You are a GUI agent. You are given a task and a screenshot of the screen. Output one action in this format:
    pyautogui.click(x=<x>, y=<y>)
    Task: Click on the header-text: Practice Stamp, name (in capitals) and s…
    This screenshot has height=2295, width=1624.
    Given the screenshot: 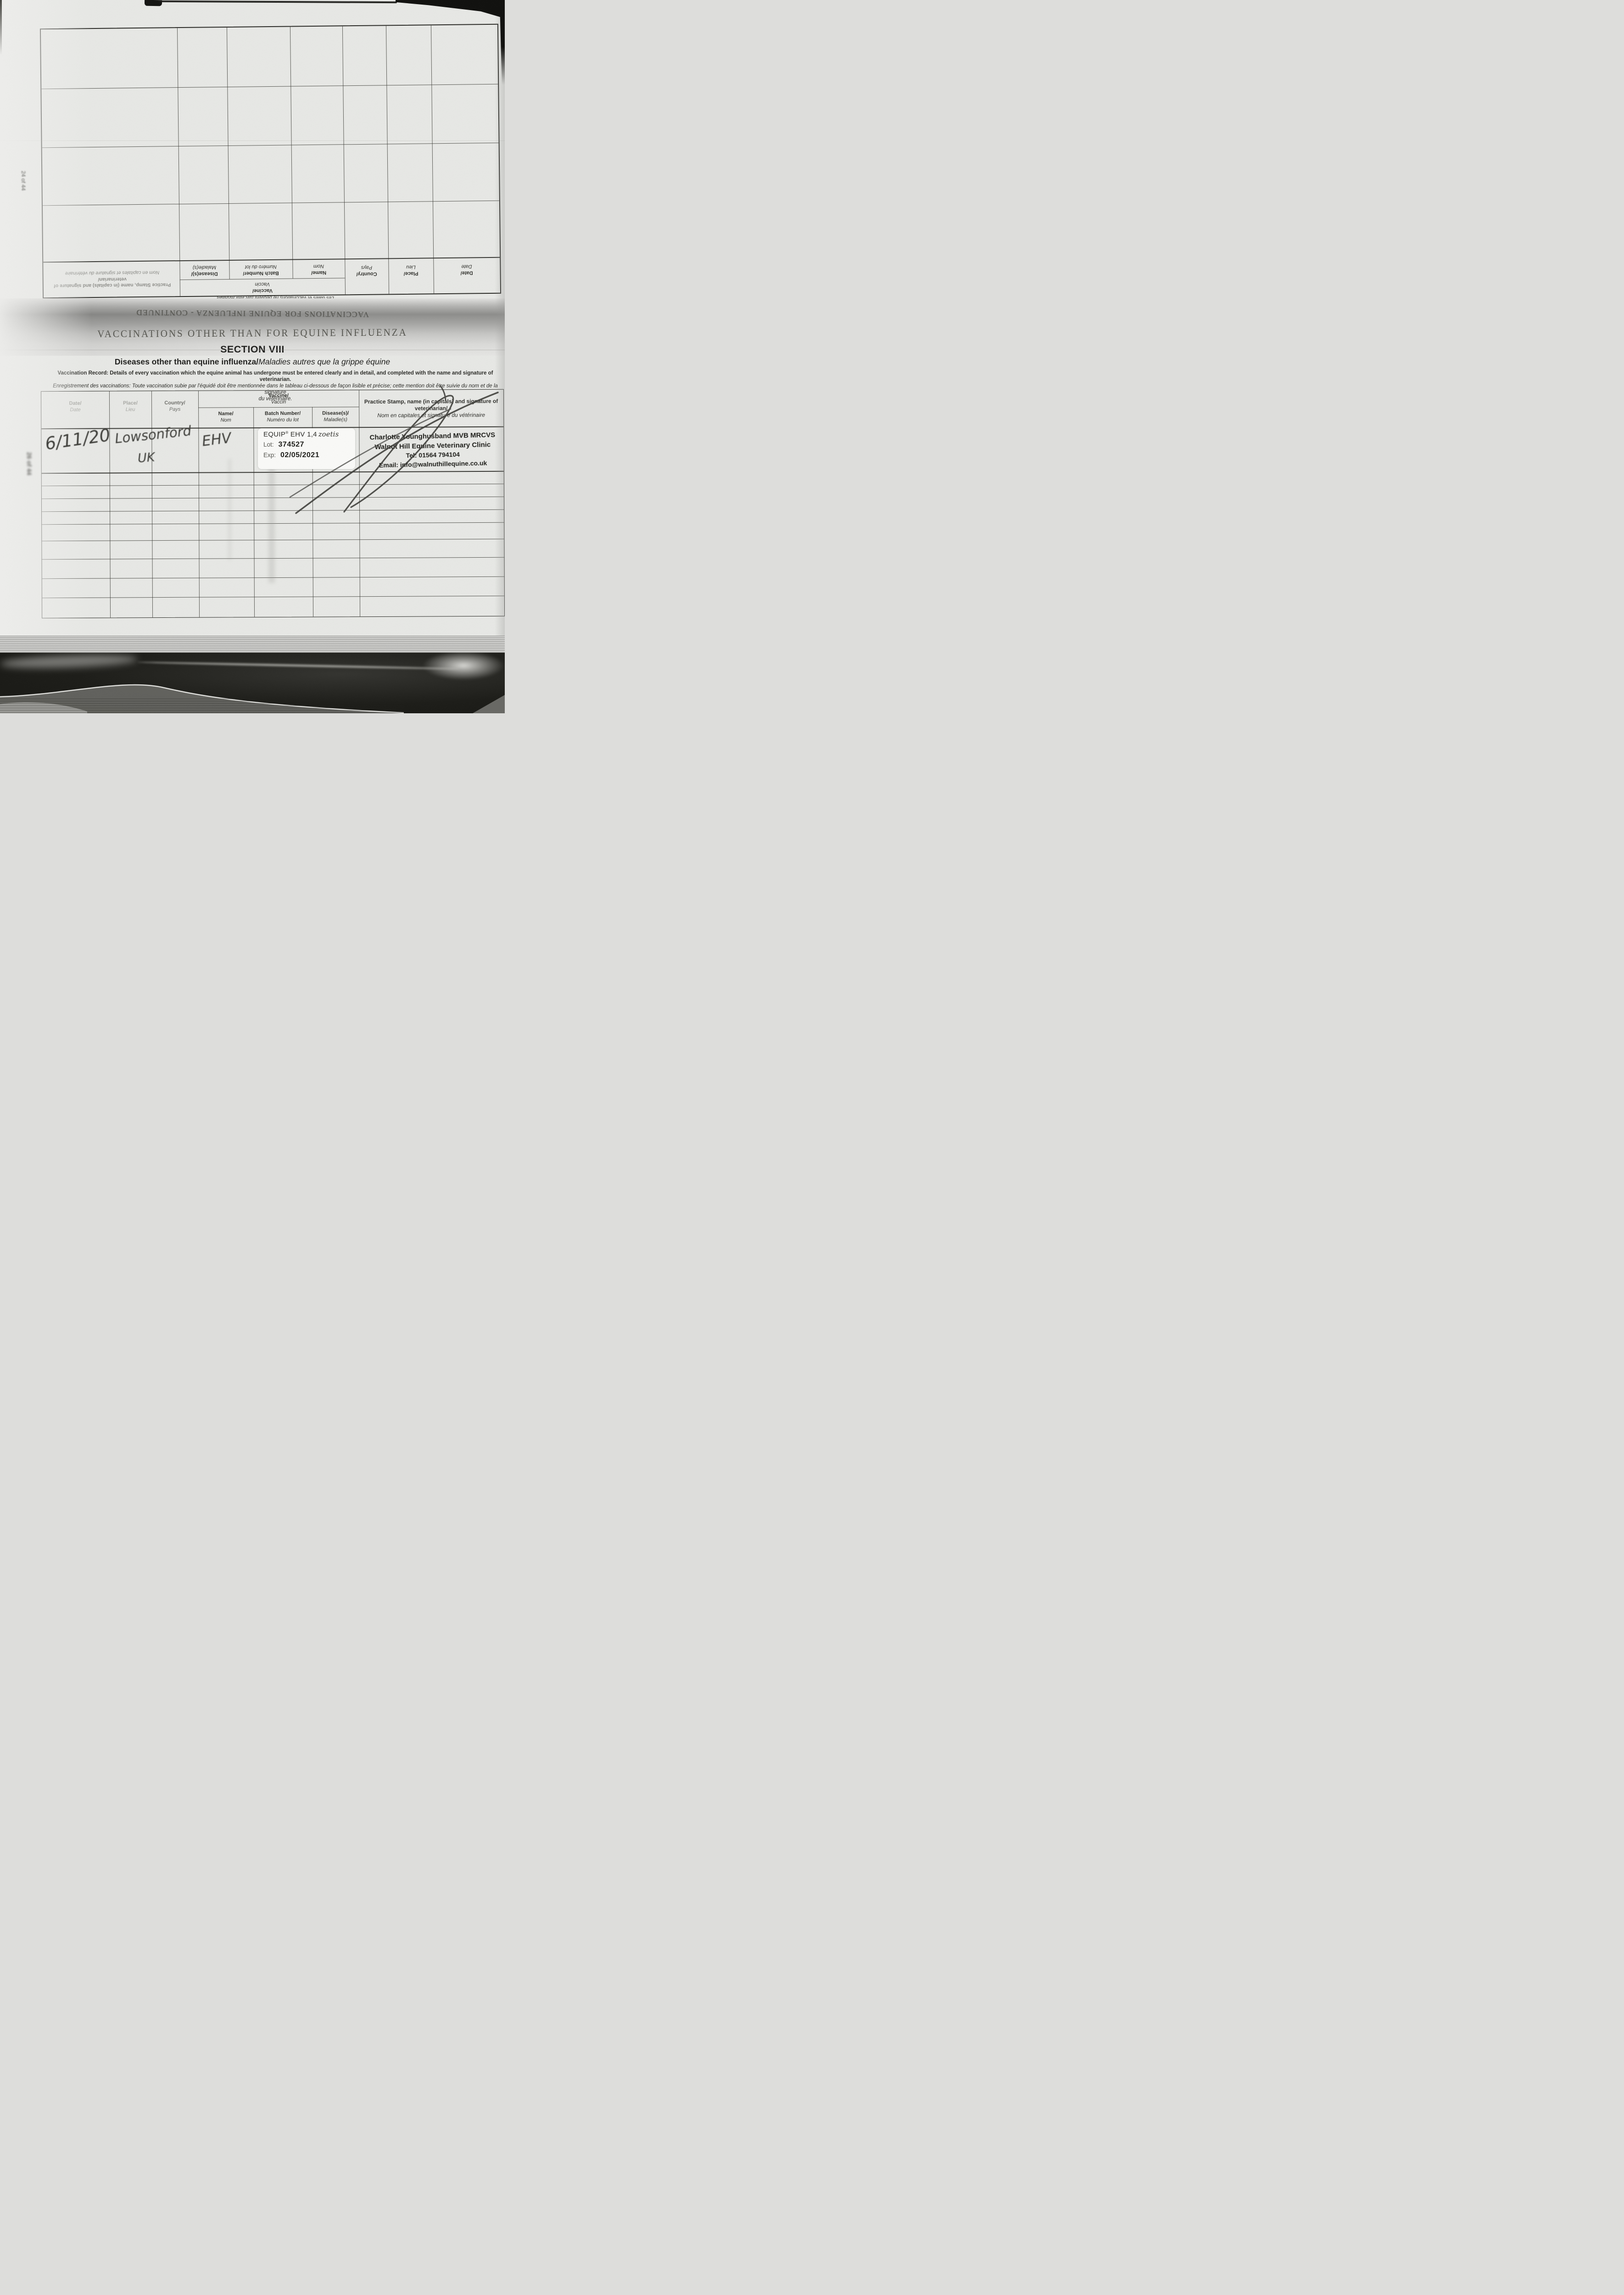 What is the action you would take?
    pyautogui.click(x=112, y=285)
    